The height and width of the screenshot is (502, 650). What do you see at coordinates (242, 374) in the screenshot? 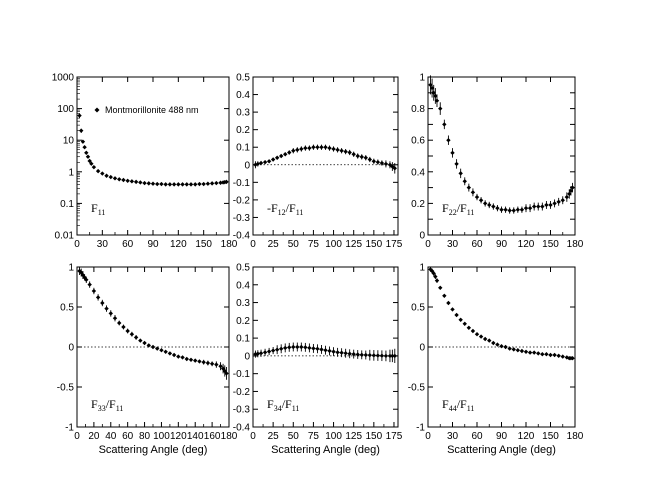
I see `y-tick-label: -0.1` at bounding box center [242, 374].